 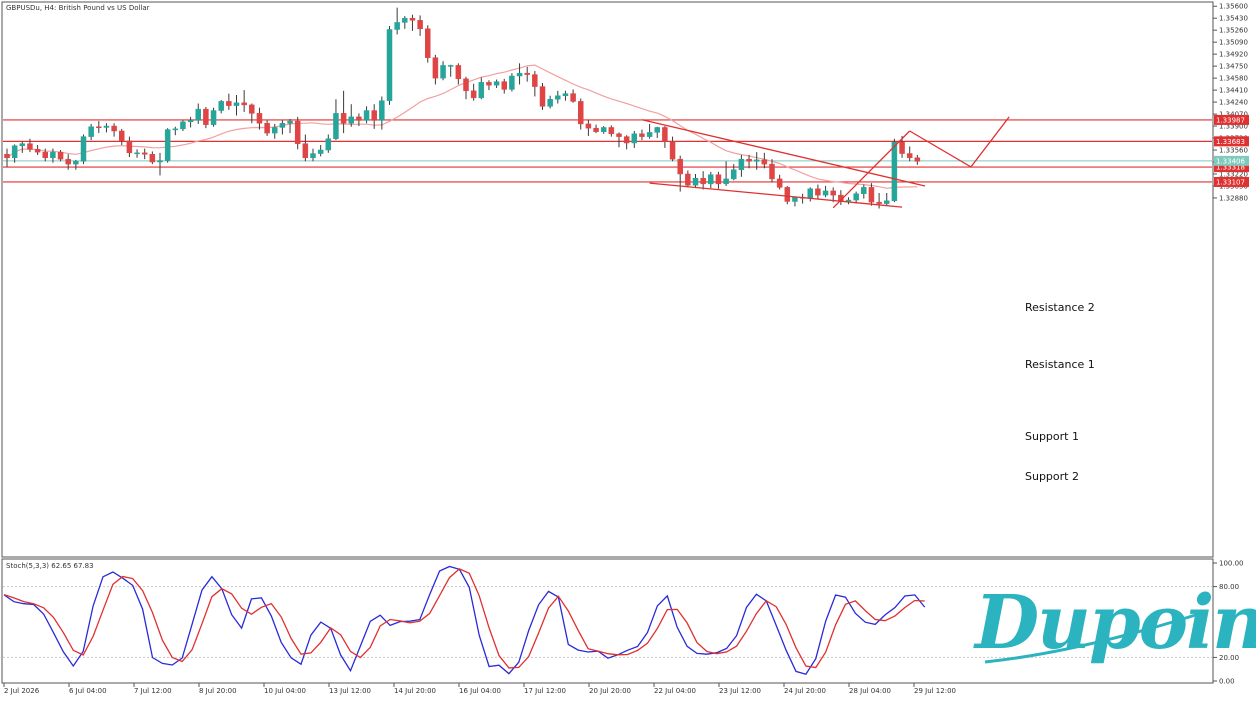 What do you see at coordinates (871, 169) in the screenshot?
I see `impulse-line` at bounding box center [871, 169].